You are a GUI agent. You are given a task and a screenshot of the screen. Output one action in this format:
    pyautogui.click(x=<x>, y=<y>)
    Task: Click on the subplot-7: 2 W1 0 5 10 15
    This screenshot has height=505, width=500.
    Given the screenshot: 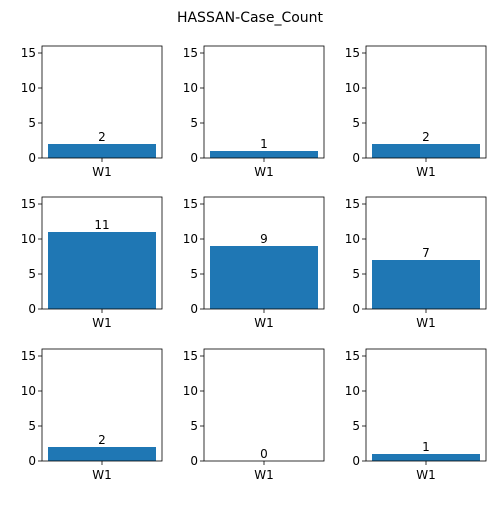 What is the action you would take?
    pyautogui.click(x=92, y=415)
    